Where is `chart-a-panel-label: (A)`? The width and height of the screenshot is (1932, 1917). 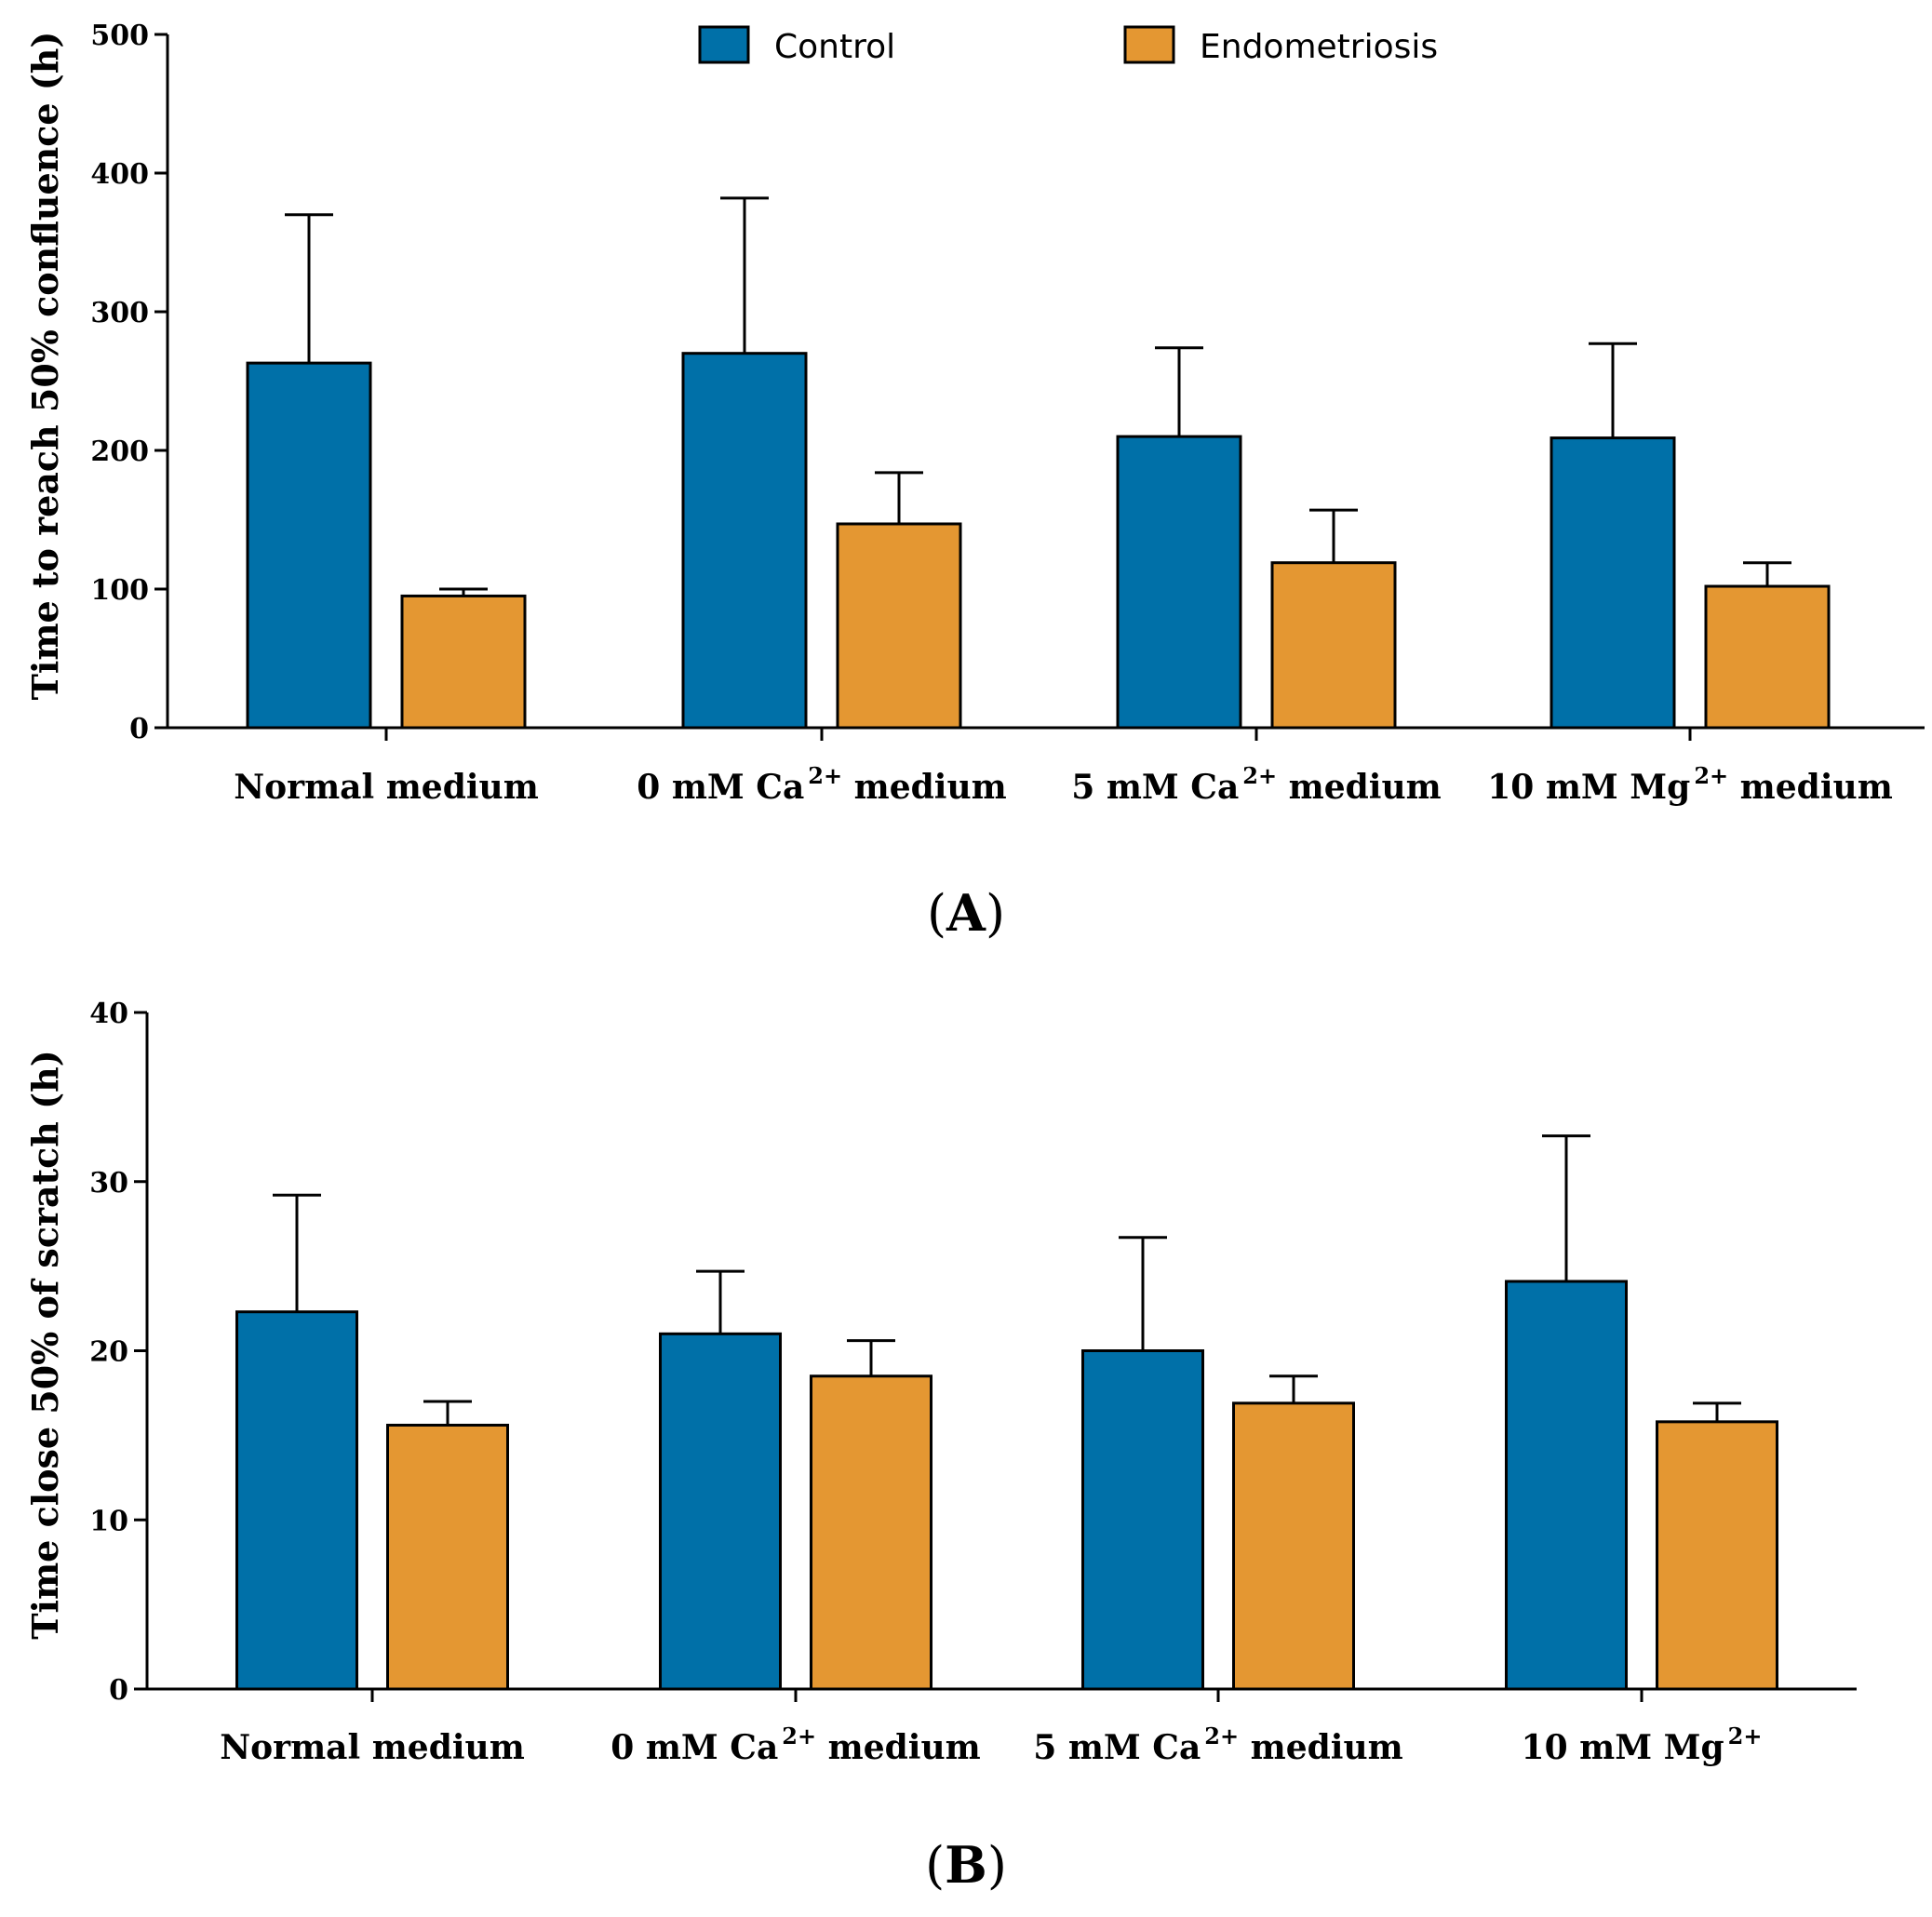 chart-a-panel-label: (A) is located at coordinates (966, 913).